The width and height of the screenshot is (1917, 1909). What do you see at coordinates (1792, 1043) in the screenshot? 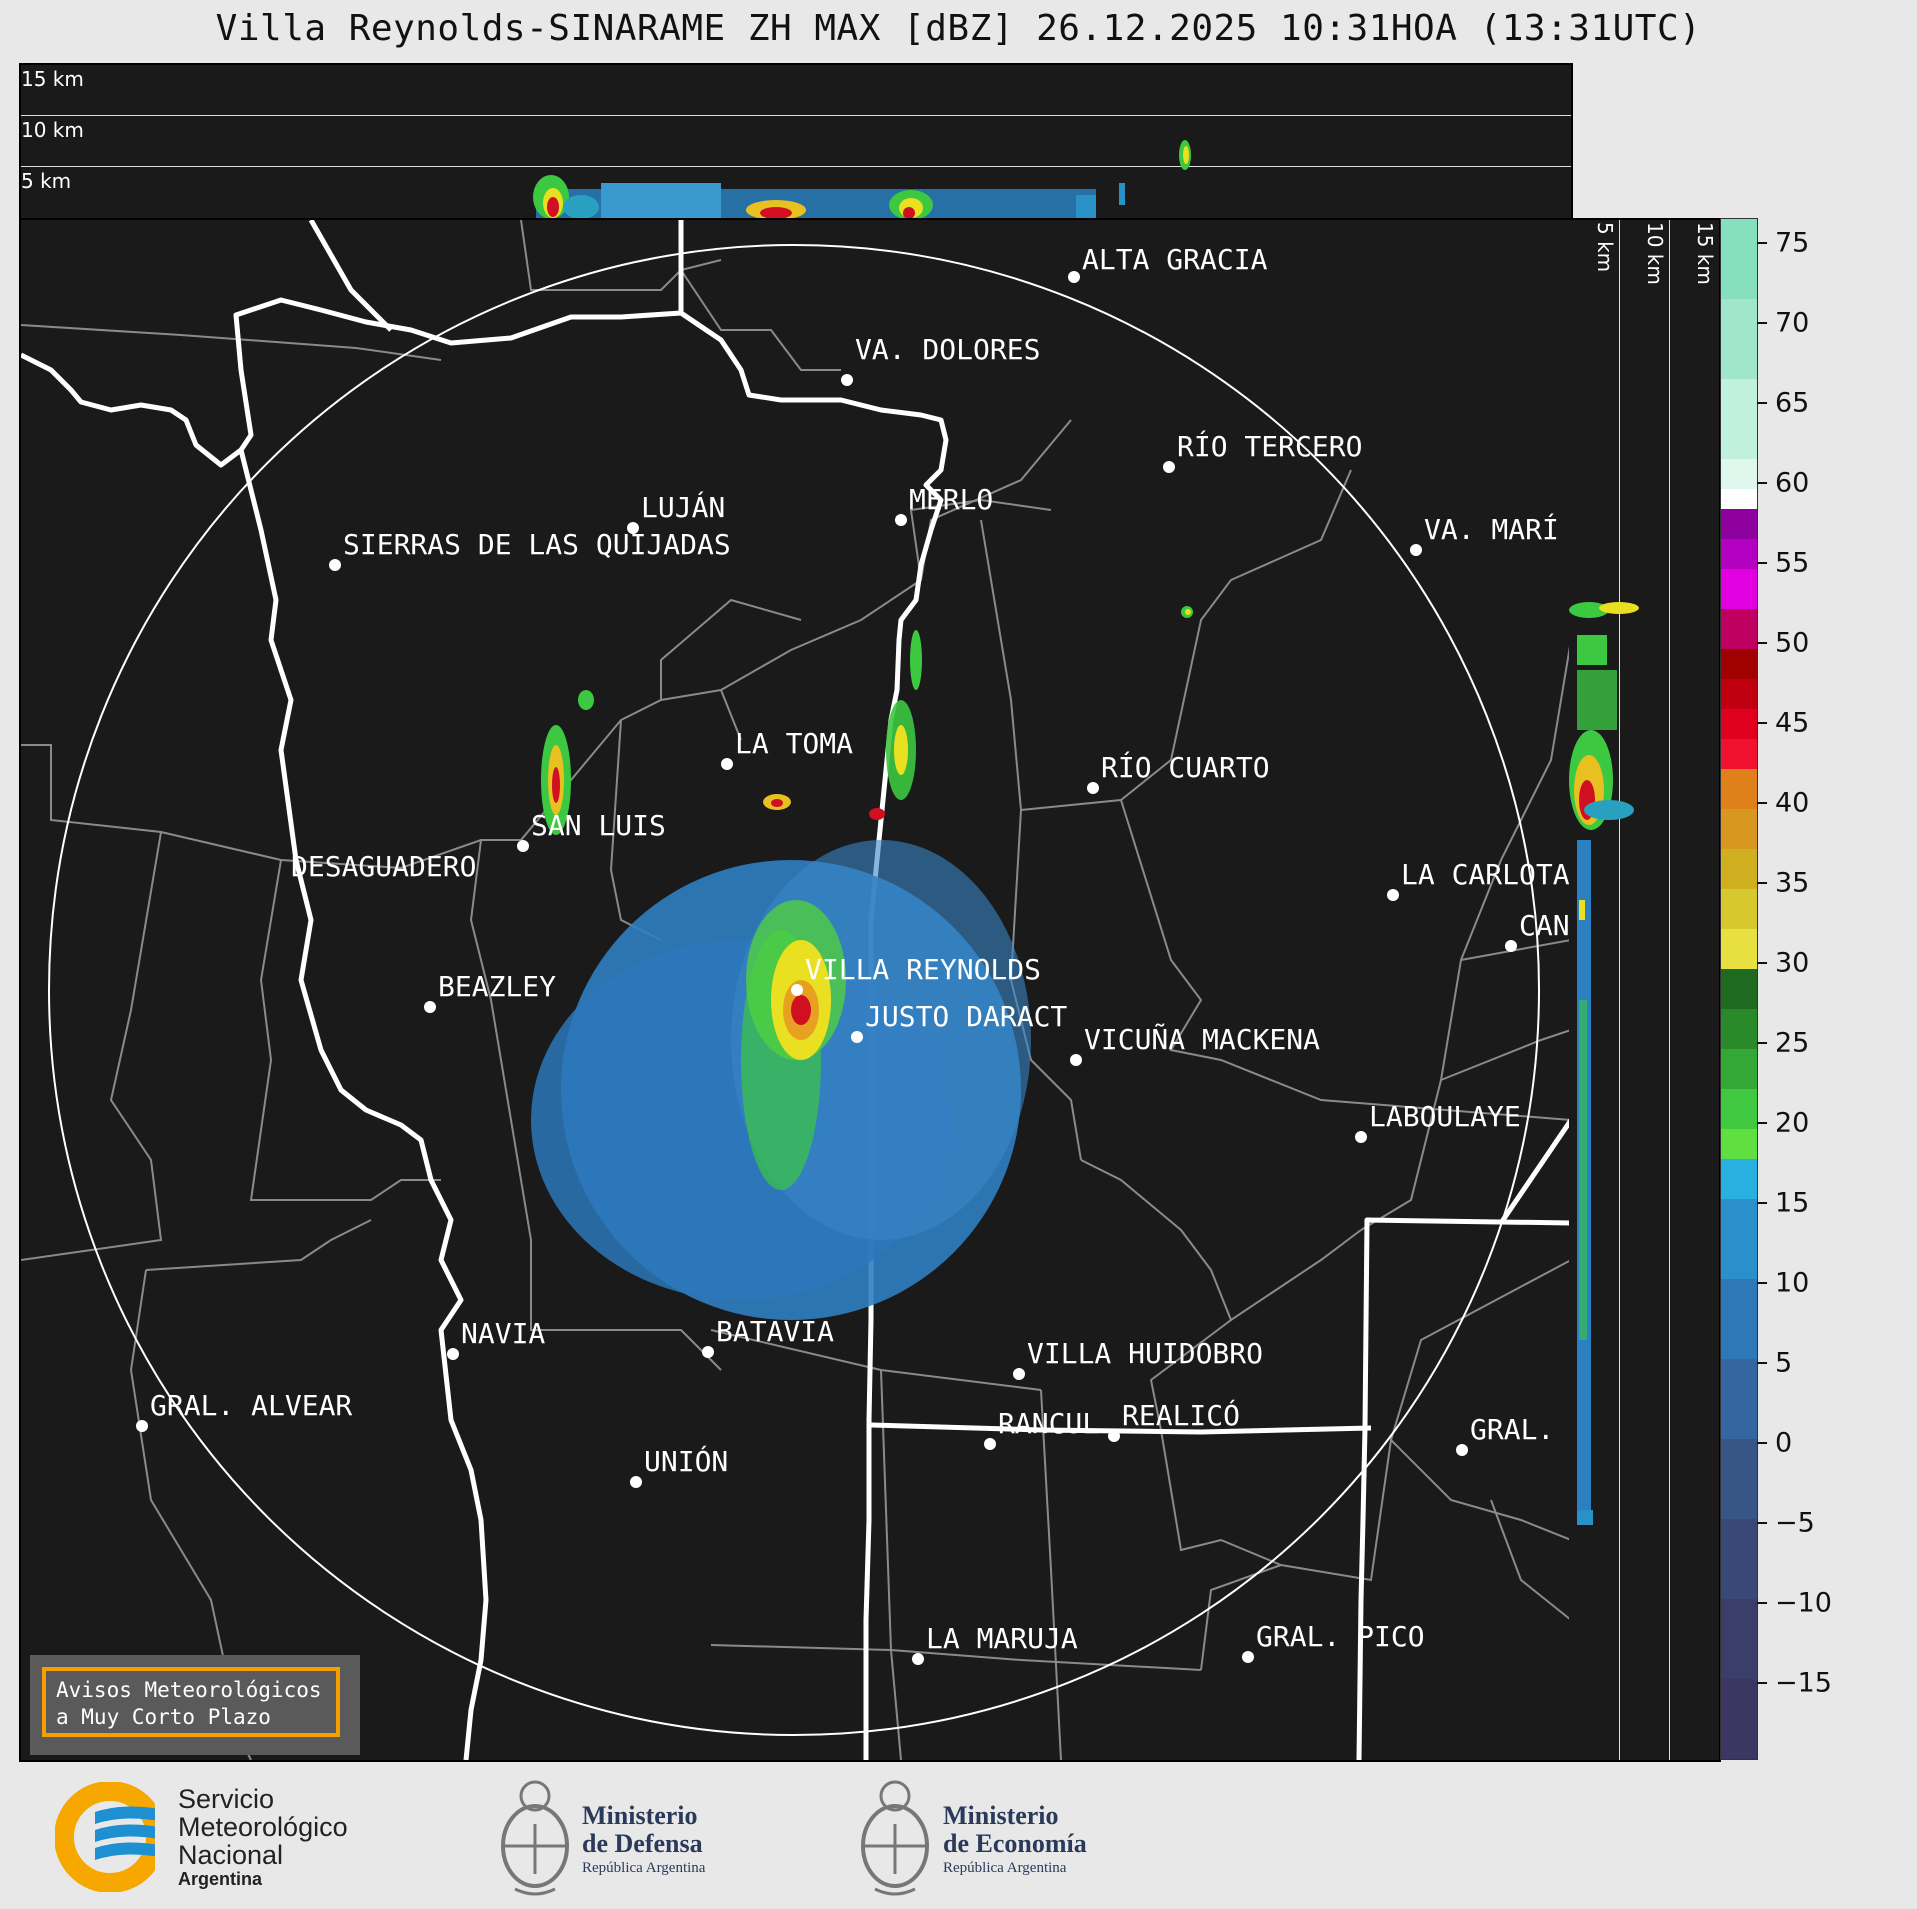
I see `colorbar-tick-25: 25` at bounding box center [1792, 1043].